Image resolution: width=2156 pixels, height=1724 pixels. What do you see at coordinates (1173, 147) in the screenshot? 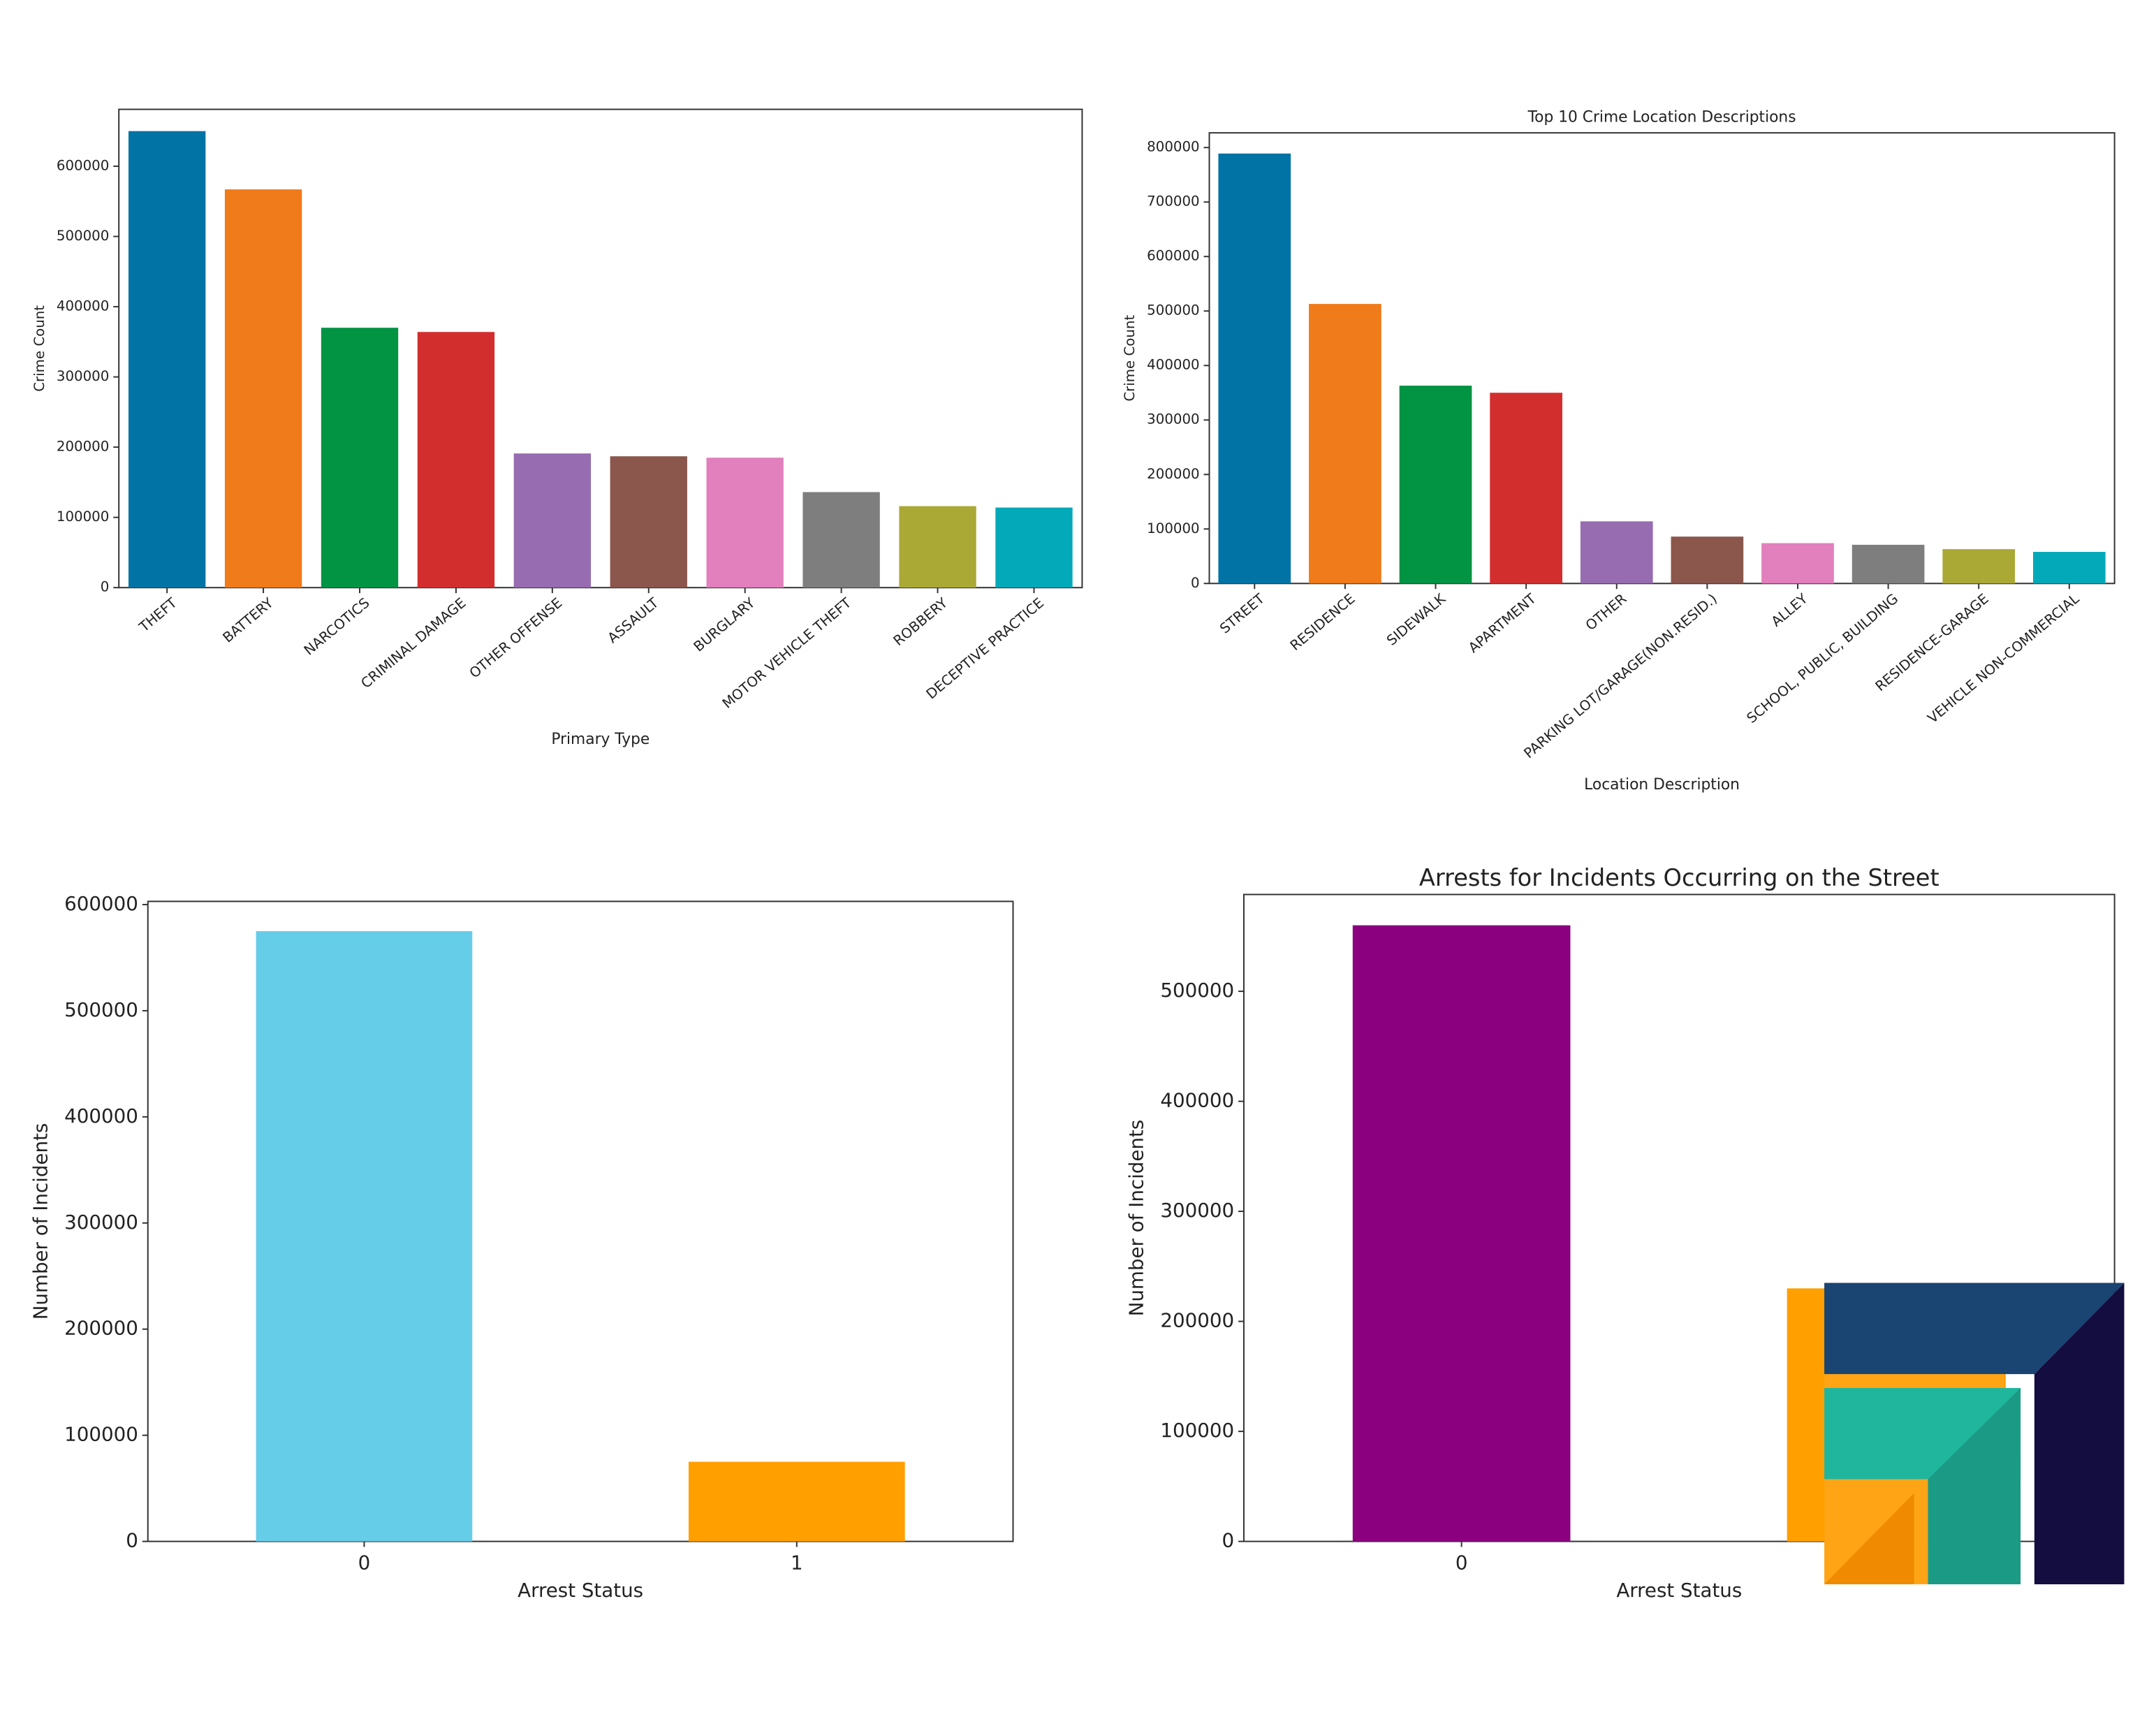
I see `y-tick-label: 800000` at bounding box center [1173, 147].